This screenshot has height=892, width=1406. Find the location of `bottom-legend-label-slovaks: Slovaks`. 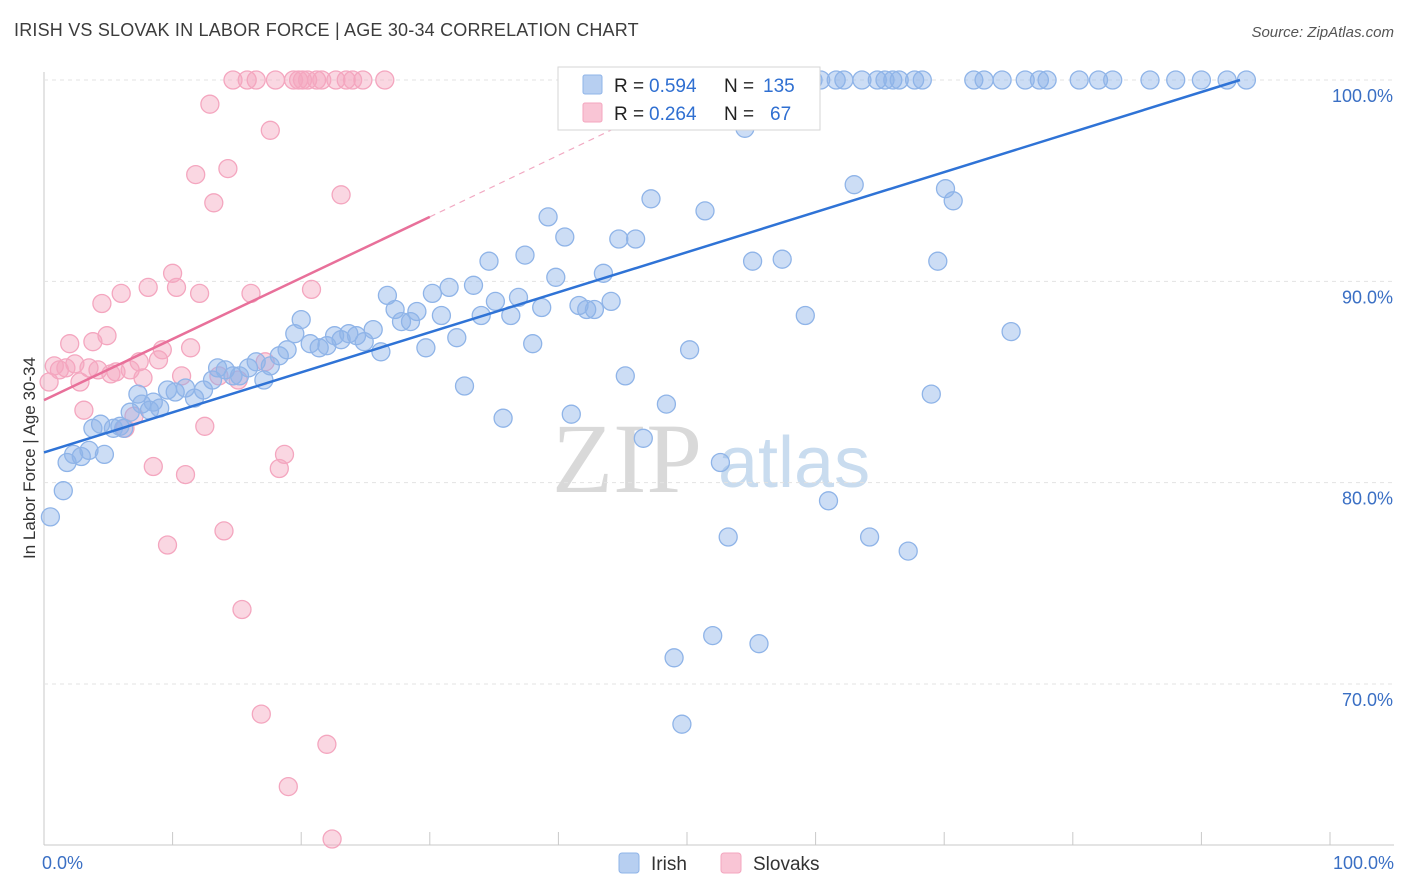

bottom-legend-label-slovaks: Slovaks is located at coordinates (786, 864).